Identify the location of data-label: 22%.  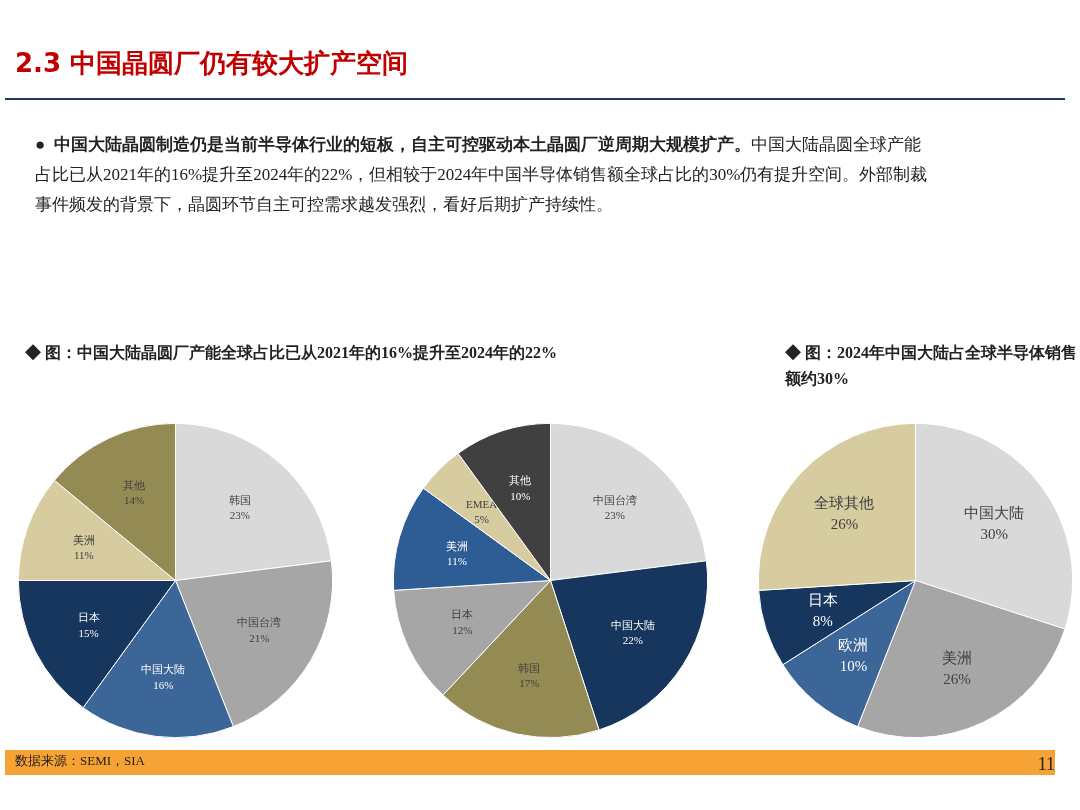
(632, 640).